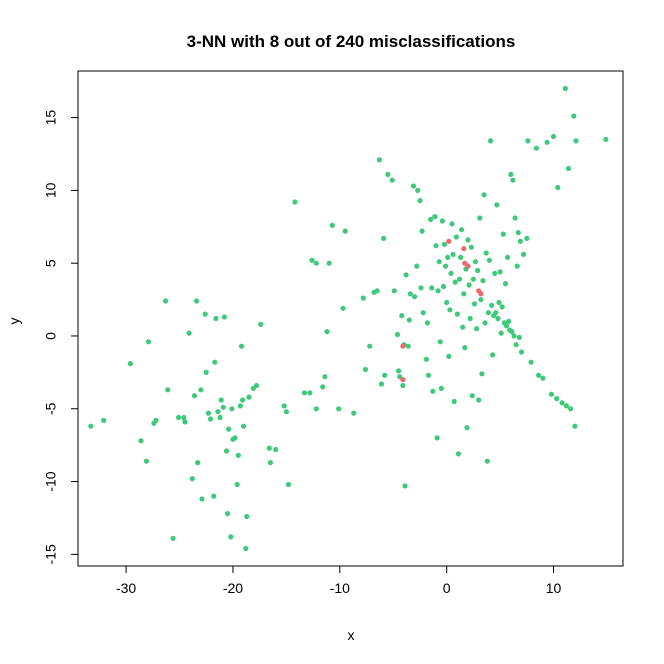 Image resolution: width=664 pixels, height=664 pixels. Describe the element at coordinates (554, 588) in the screenshot. I see `x-tick-label: 10` at that location.